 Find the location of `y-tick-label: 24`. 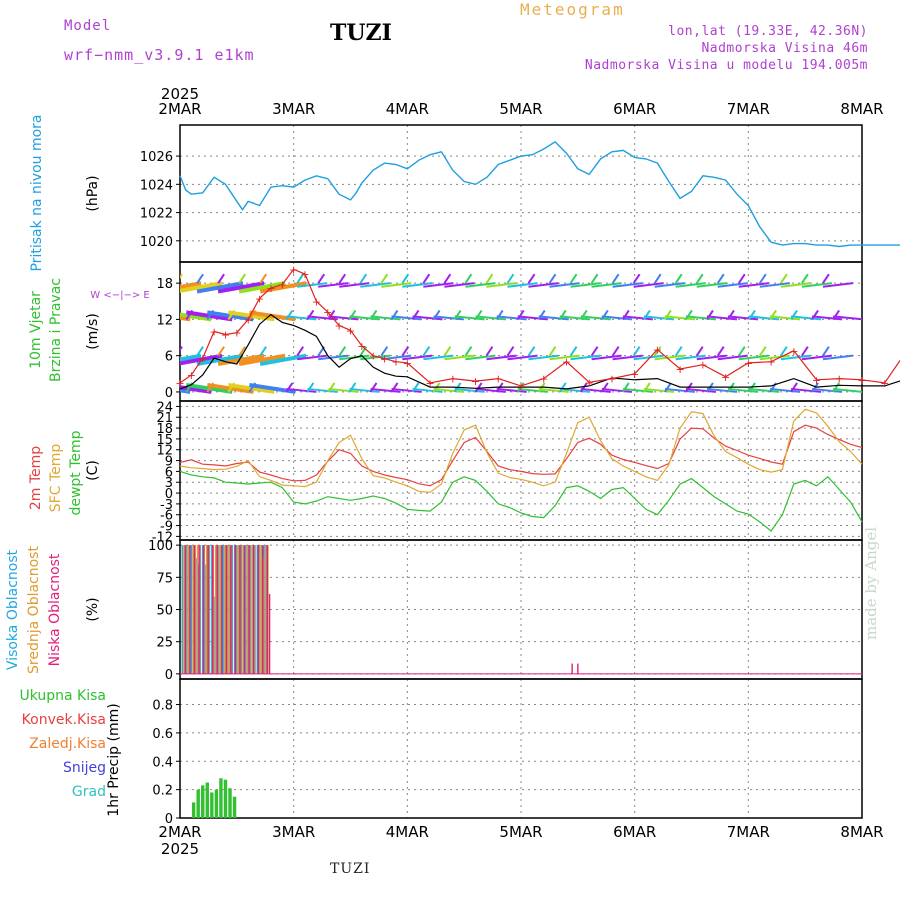

y-tick-label: 24 is located at coordinates (164, 407).